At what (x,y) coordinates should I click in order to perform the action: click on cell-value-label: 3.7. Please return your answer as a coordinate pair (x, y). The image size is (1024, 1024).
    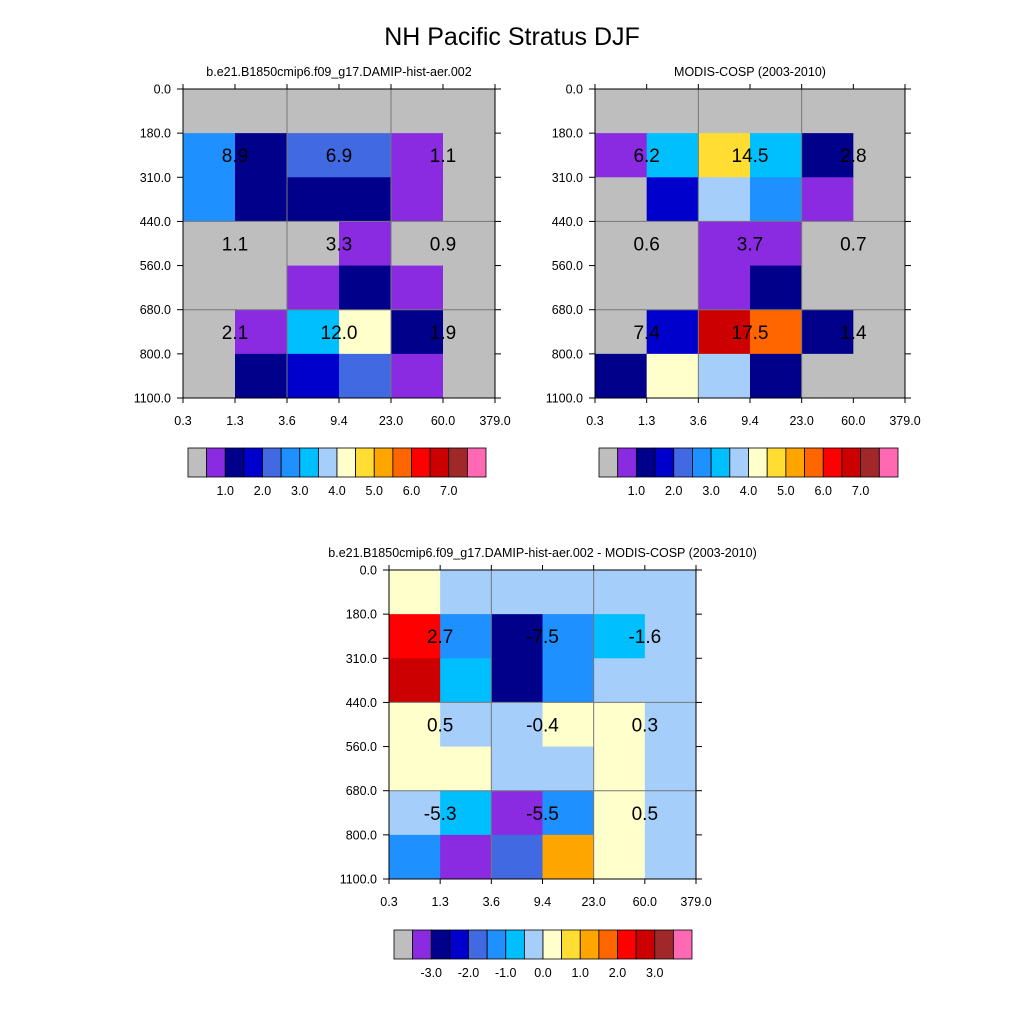
    Looking at the image, I should click on (750, 245).